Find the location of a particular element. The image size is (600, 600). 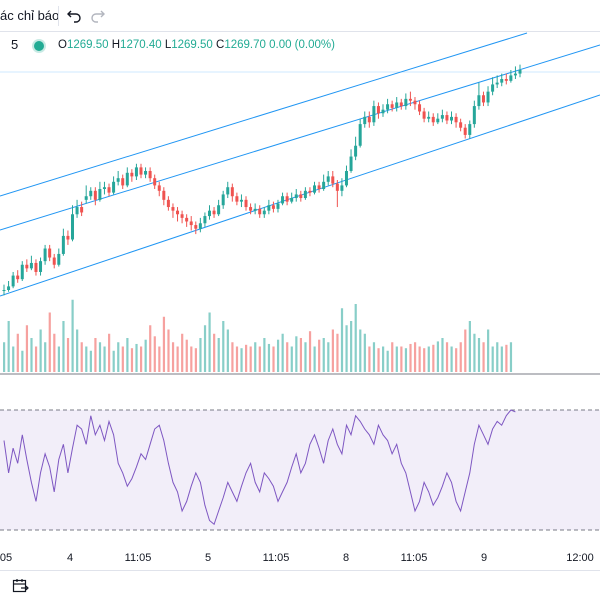

open-label: O is located at coordinates (62, 45).